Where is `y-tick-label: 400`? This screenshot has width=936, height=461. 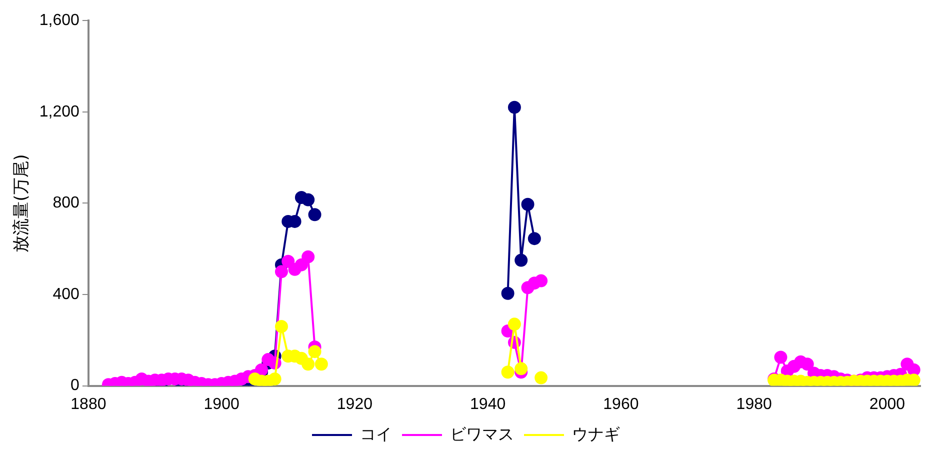
y-tick-label: 400 is located at coordinates (66, 294).